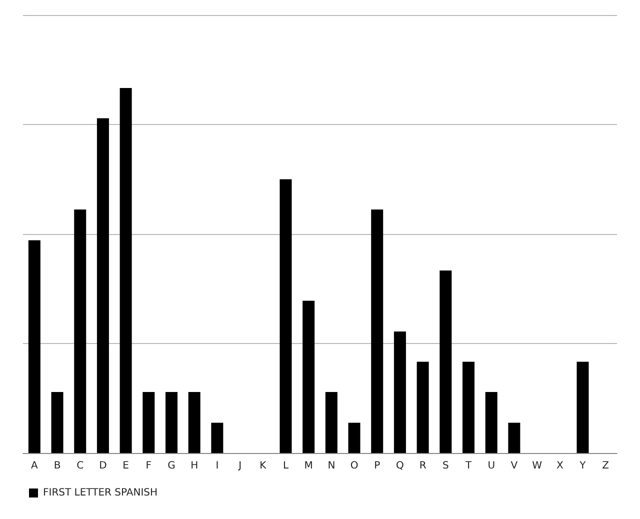 This screenshot has height=519, width=640. What do you see at coordinates (263, 466) in the screenshot?
I see `x-tick-label: K` at bounding box center [263, 466].